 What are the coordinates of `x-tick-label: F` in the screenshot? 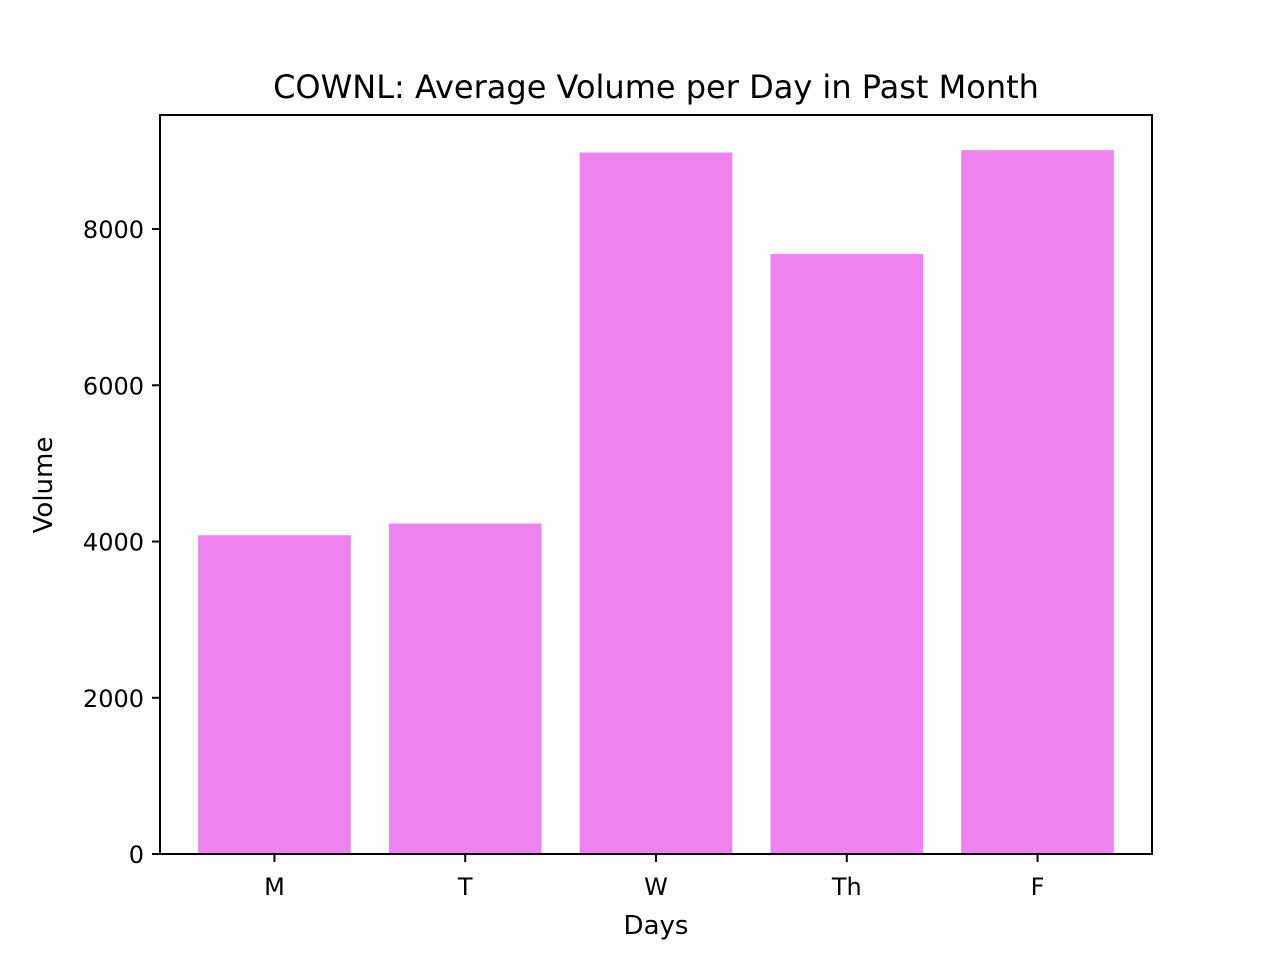 It's located at (1038, 887).